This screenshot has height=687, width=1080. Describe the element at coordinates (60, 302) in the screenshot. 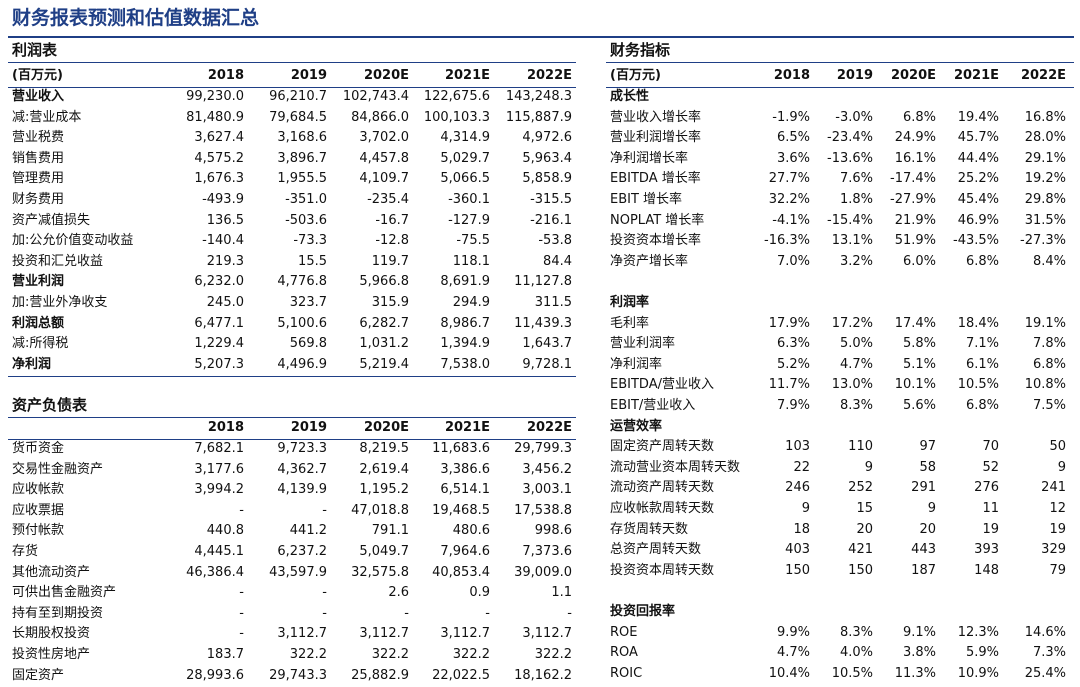

I see `row-label: 加:营业外净收支` at that location.